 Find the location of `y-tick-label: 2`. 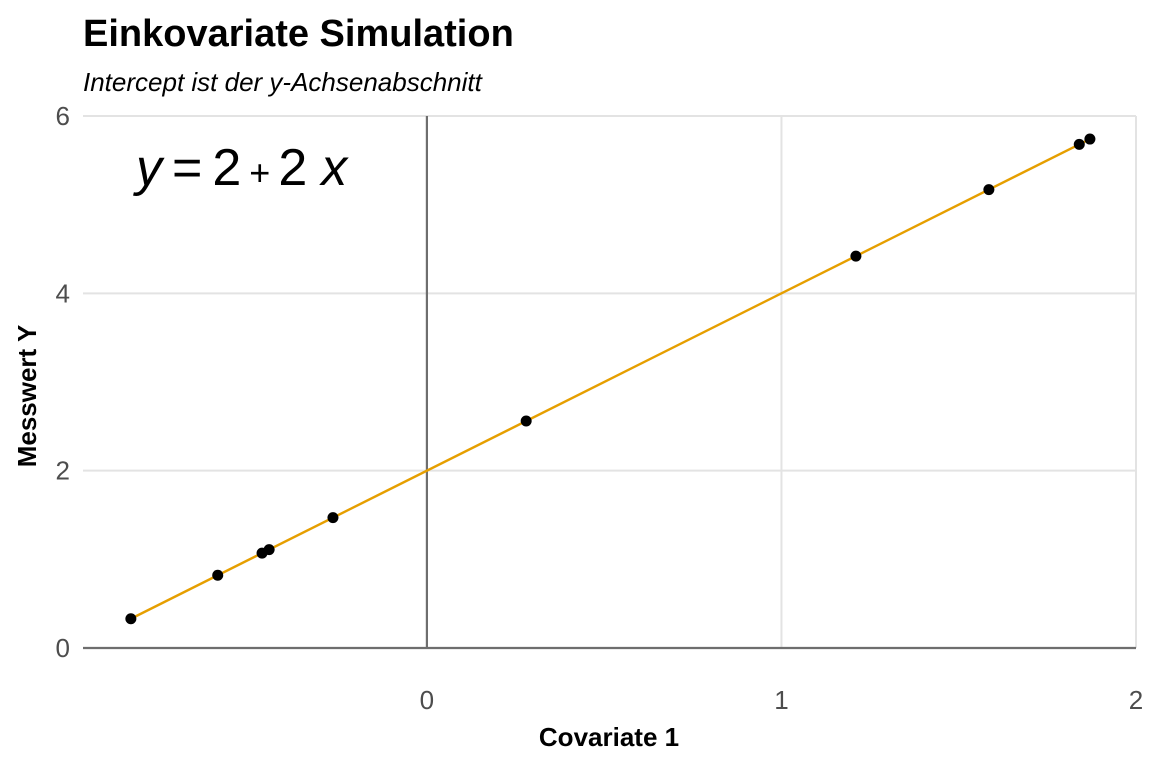

y-tick-label: 2 is located at coordinates (63, 471).